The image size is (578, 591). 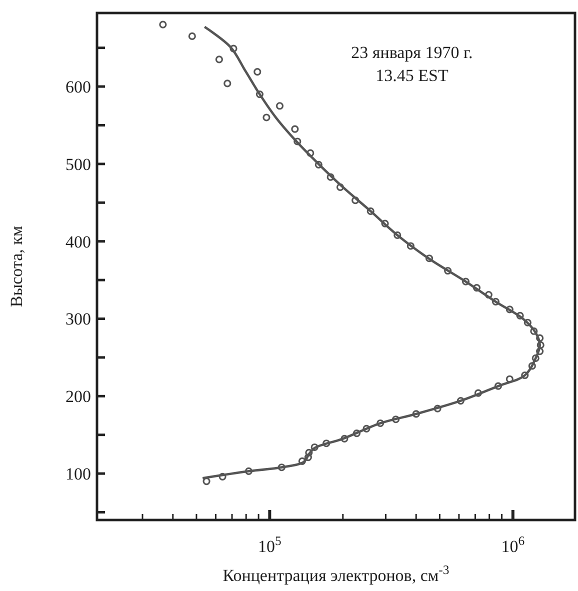 What do you see at coordinates (78, 396) in the screenshot?
I see `y-tick-label: 200` at bounding box center [78, 396].